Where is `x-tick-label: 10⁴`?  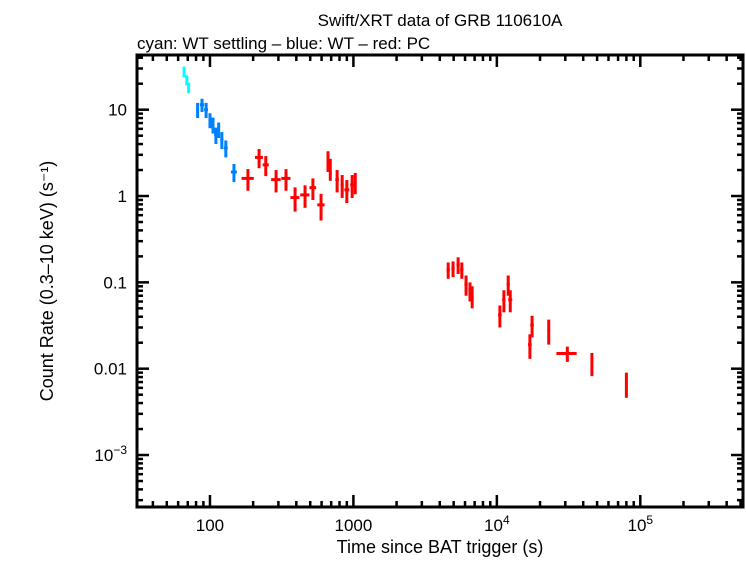
x-tick-label: 10⁴ is located at coordinates (497, 524).